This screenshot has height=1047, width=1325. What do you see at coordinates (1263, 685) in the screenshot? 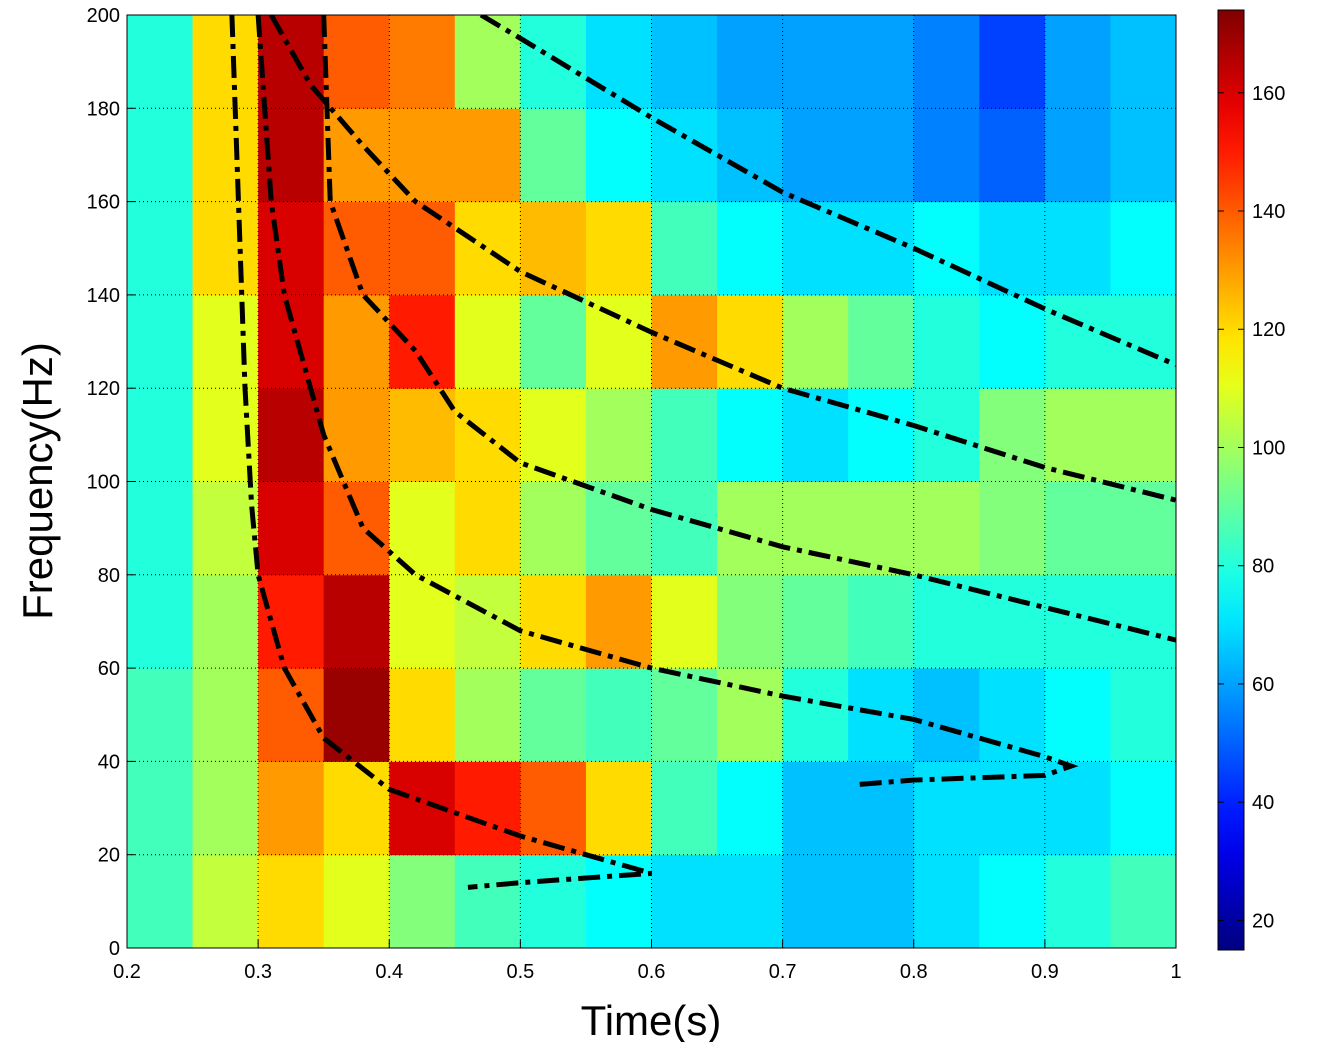
I see `colorbar-tick-label: 60` at bounding box center [1263, 685].